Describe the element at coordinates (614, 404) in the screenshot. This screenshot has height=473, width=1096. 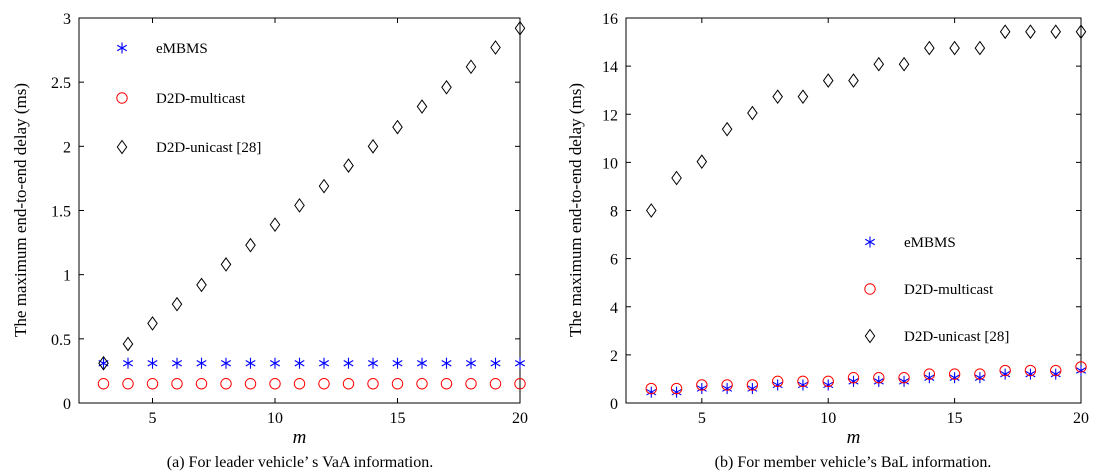
I see `y-tick-label: 0` at that location.